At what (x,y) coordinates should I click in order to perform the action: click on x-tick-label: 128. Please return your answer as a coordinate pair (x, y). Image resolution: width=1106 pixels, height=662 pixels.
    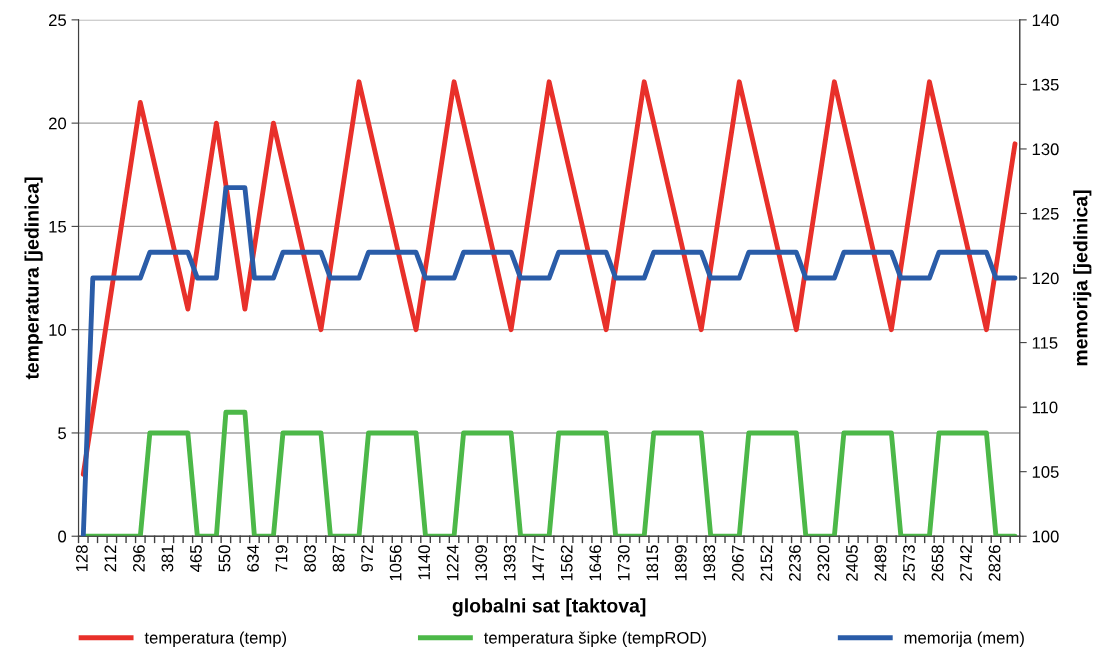
    Looking at the image, I should click on (81, 558).